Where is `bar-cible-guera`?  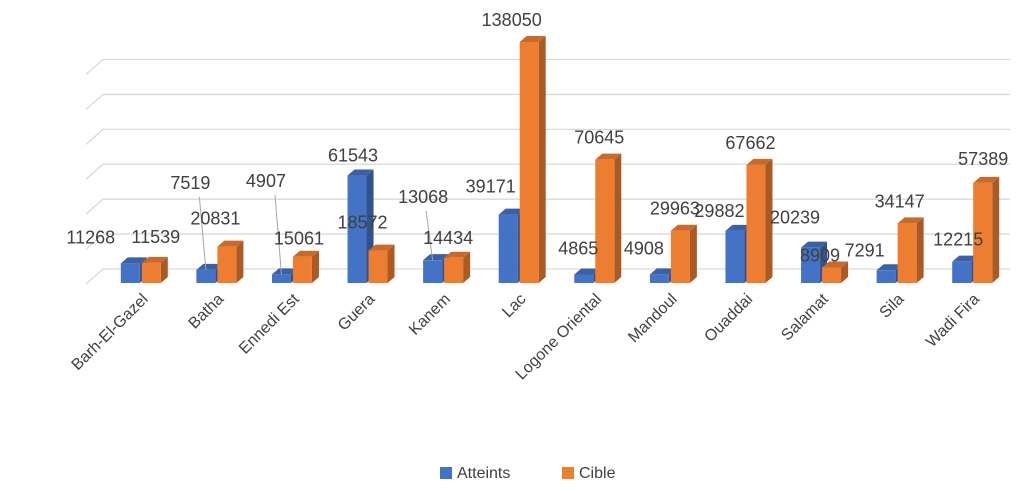
bar-cible-guera is located at coordinates (381, 263).